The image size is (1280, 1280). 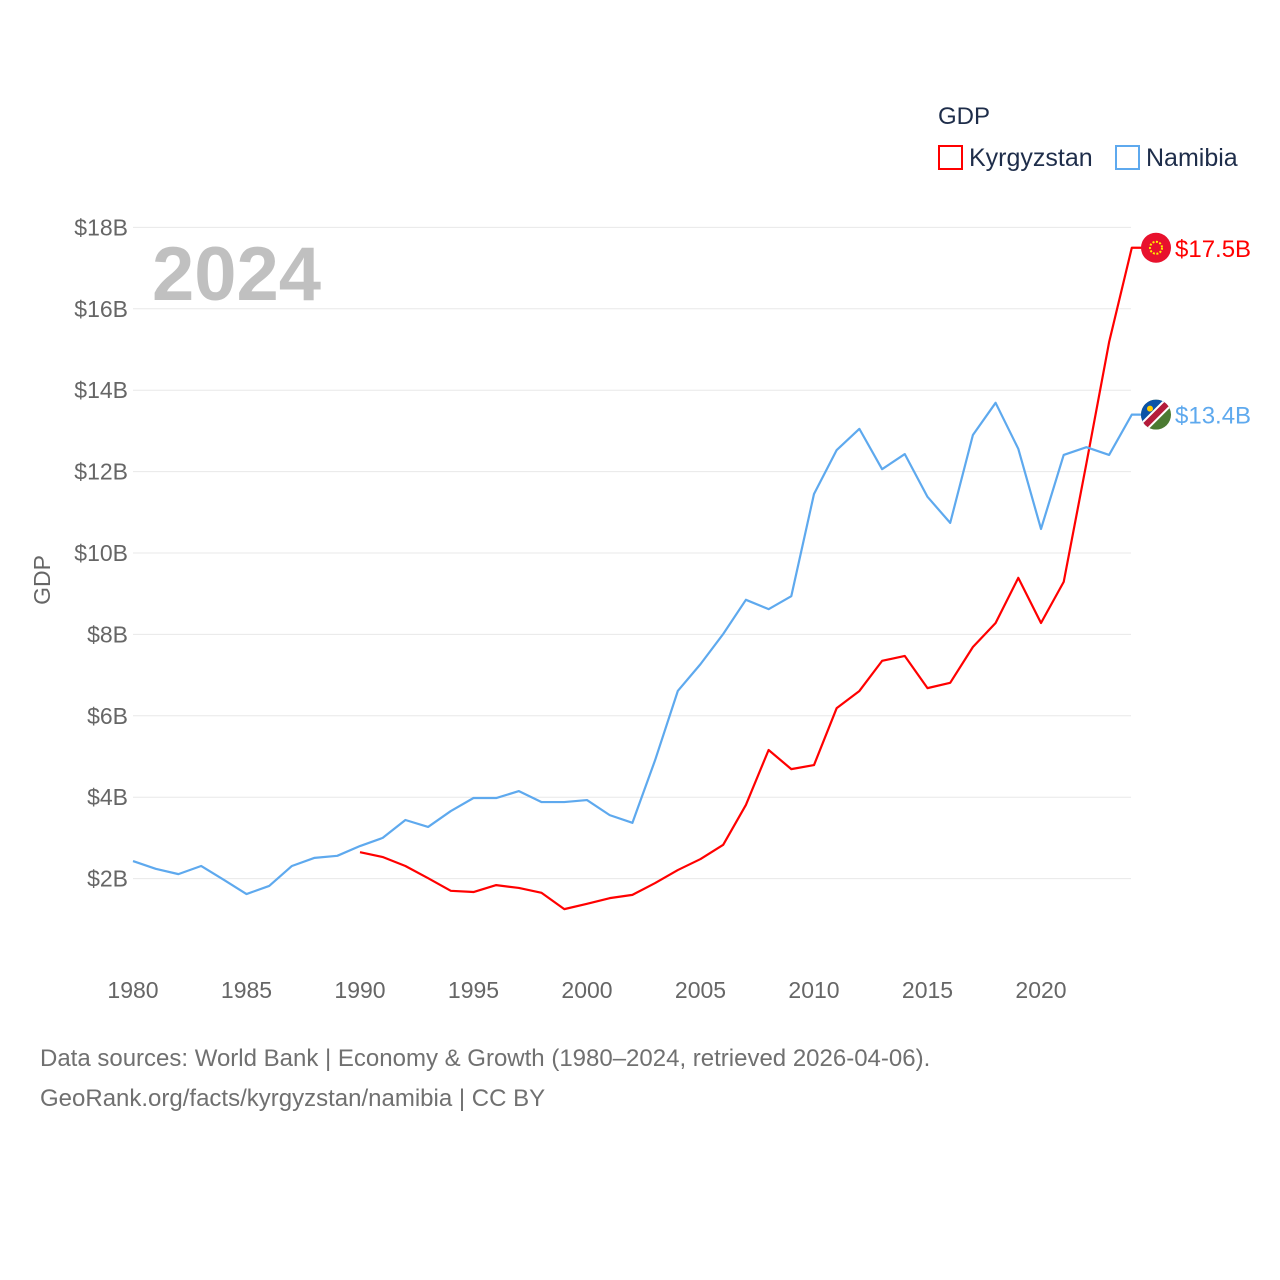 What do you see at coordinates (359, 990) in the screenshot?
I see `x-tick-label: 1990` at bounding box center [359, 990].